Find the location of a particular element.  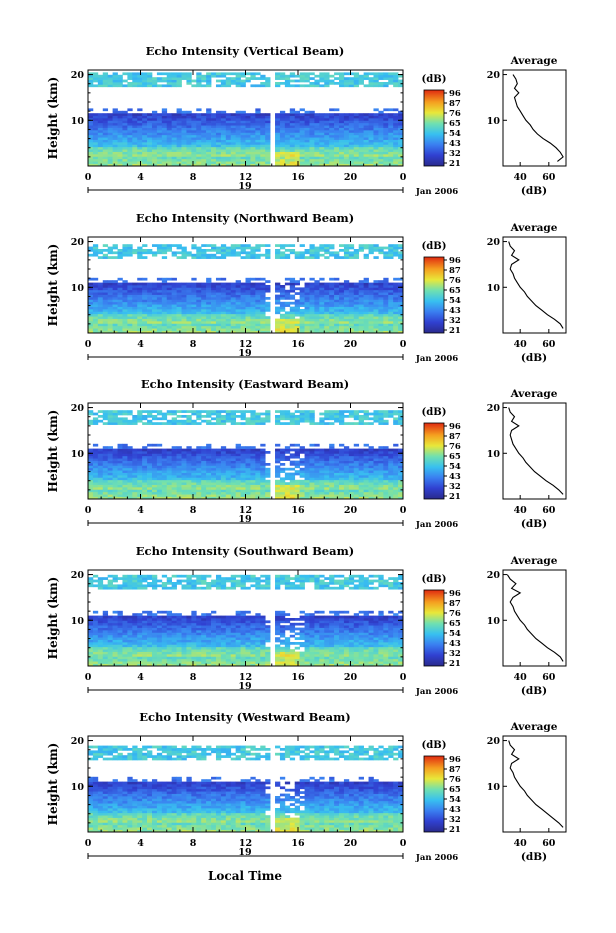

x-tick-label: 20 is located at coordinates (351, 344).